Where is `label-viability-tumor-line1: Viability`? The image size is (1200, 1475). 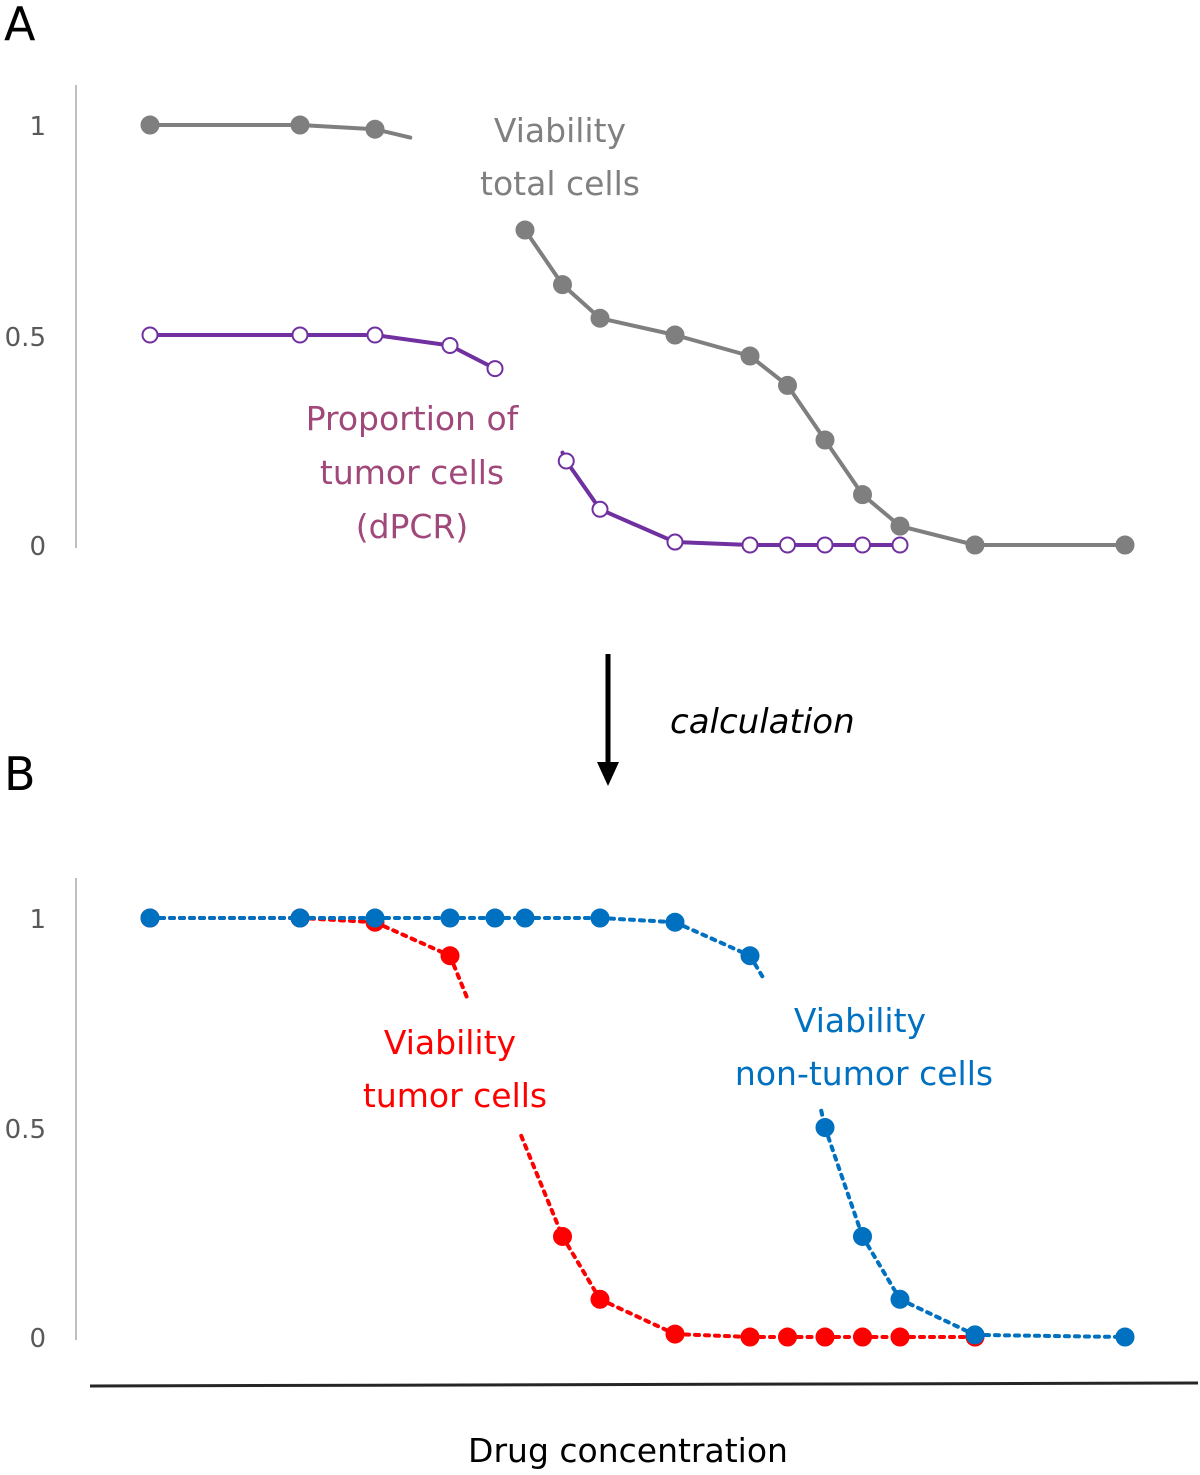
label-viability-tumor-line1: Viability is located at coordinates (450, 1042).